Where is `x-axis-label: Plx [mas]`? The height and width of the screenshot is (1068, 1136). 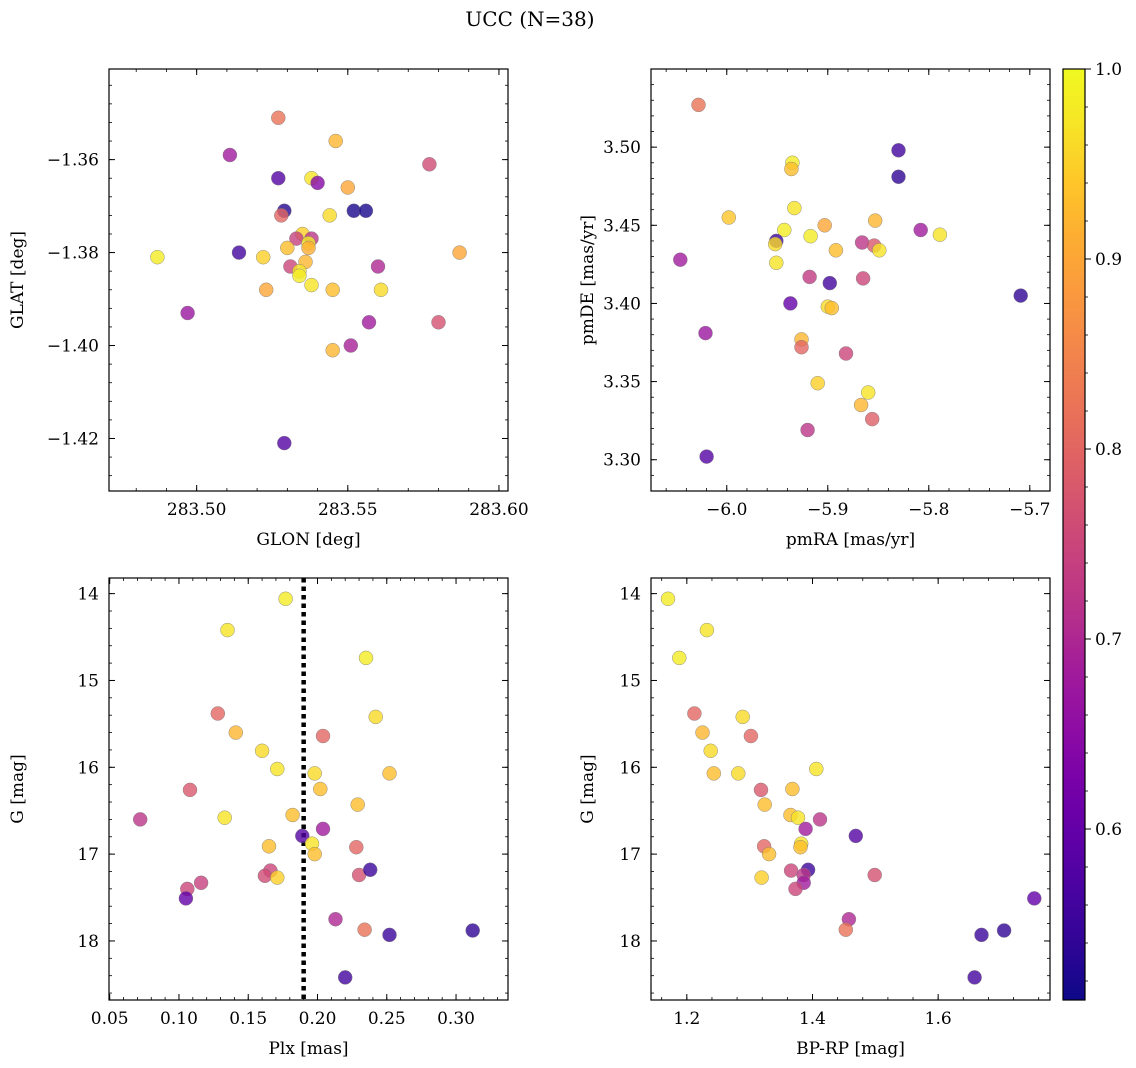
x-axis-label: Plx [mas] is located at coordinates (308, 1049).